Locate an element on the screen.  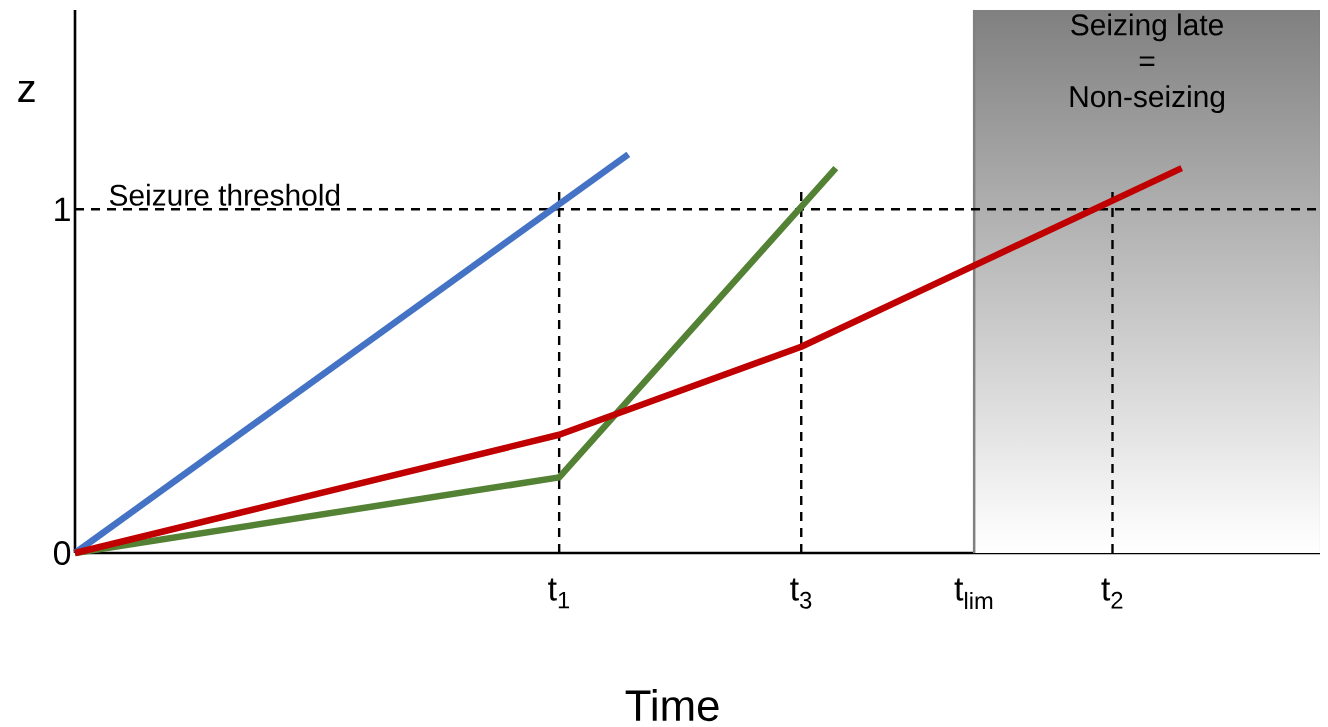
ref-line-label: Seizure threshold is located at coordinates (224, 194).